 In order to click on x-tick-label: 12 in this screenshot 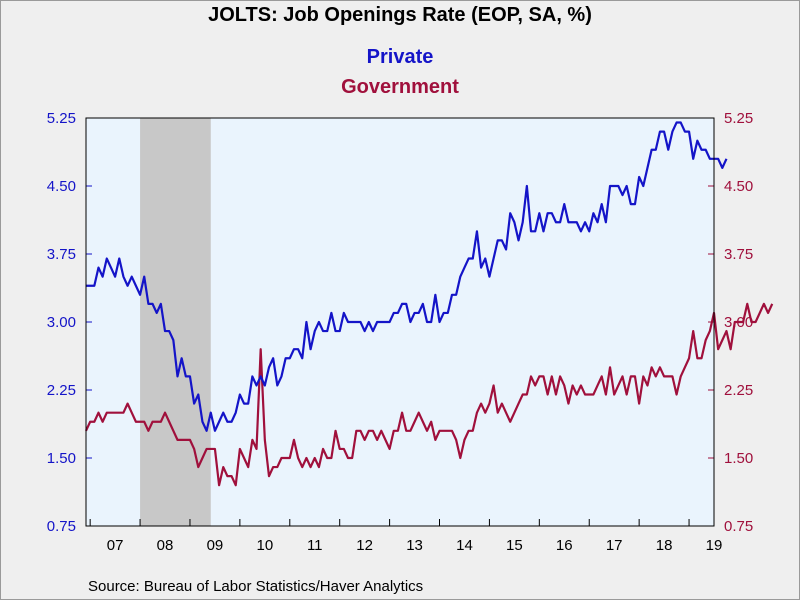, I will do `click(364, 545)`.